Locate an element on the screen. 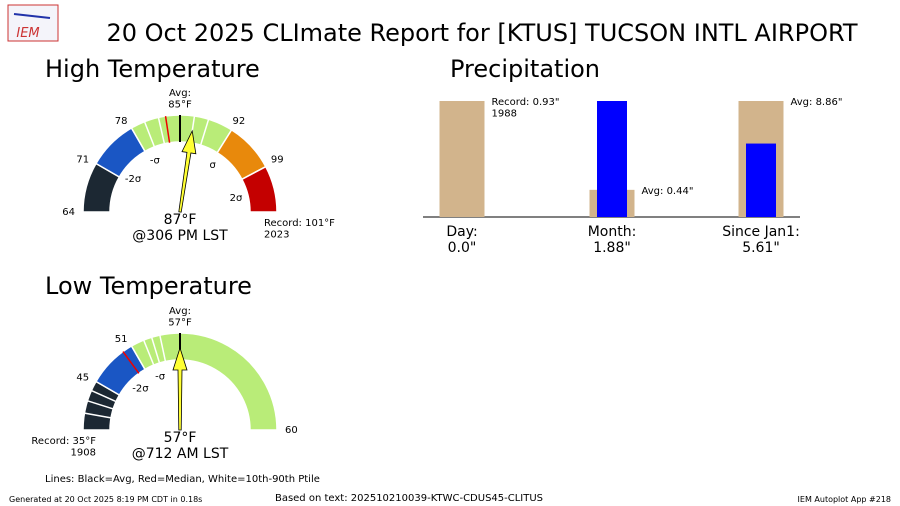  observed-label: 1.88" is located at coordinates (612, 248).